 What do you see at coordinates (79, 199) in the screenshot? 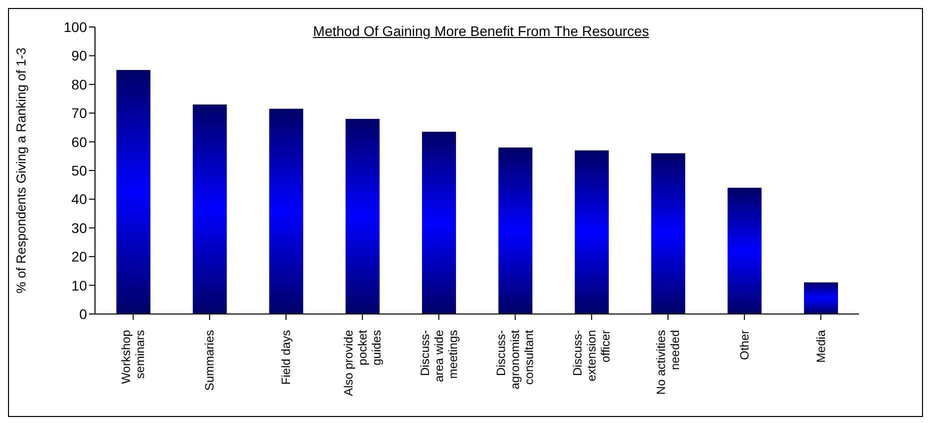
I see `y-tick-label: 40` at bounding box center [79, 199].